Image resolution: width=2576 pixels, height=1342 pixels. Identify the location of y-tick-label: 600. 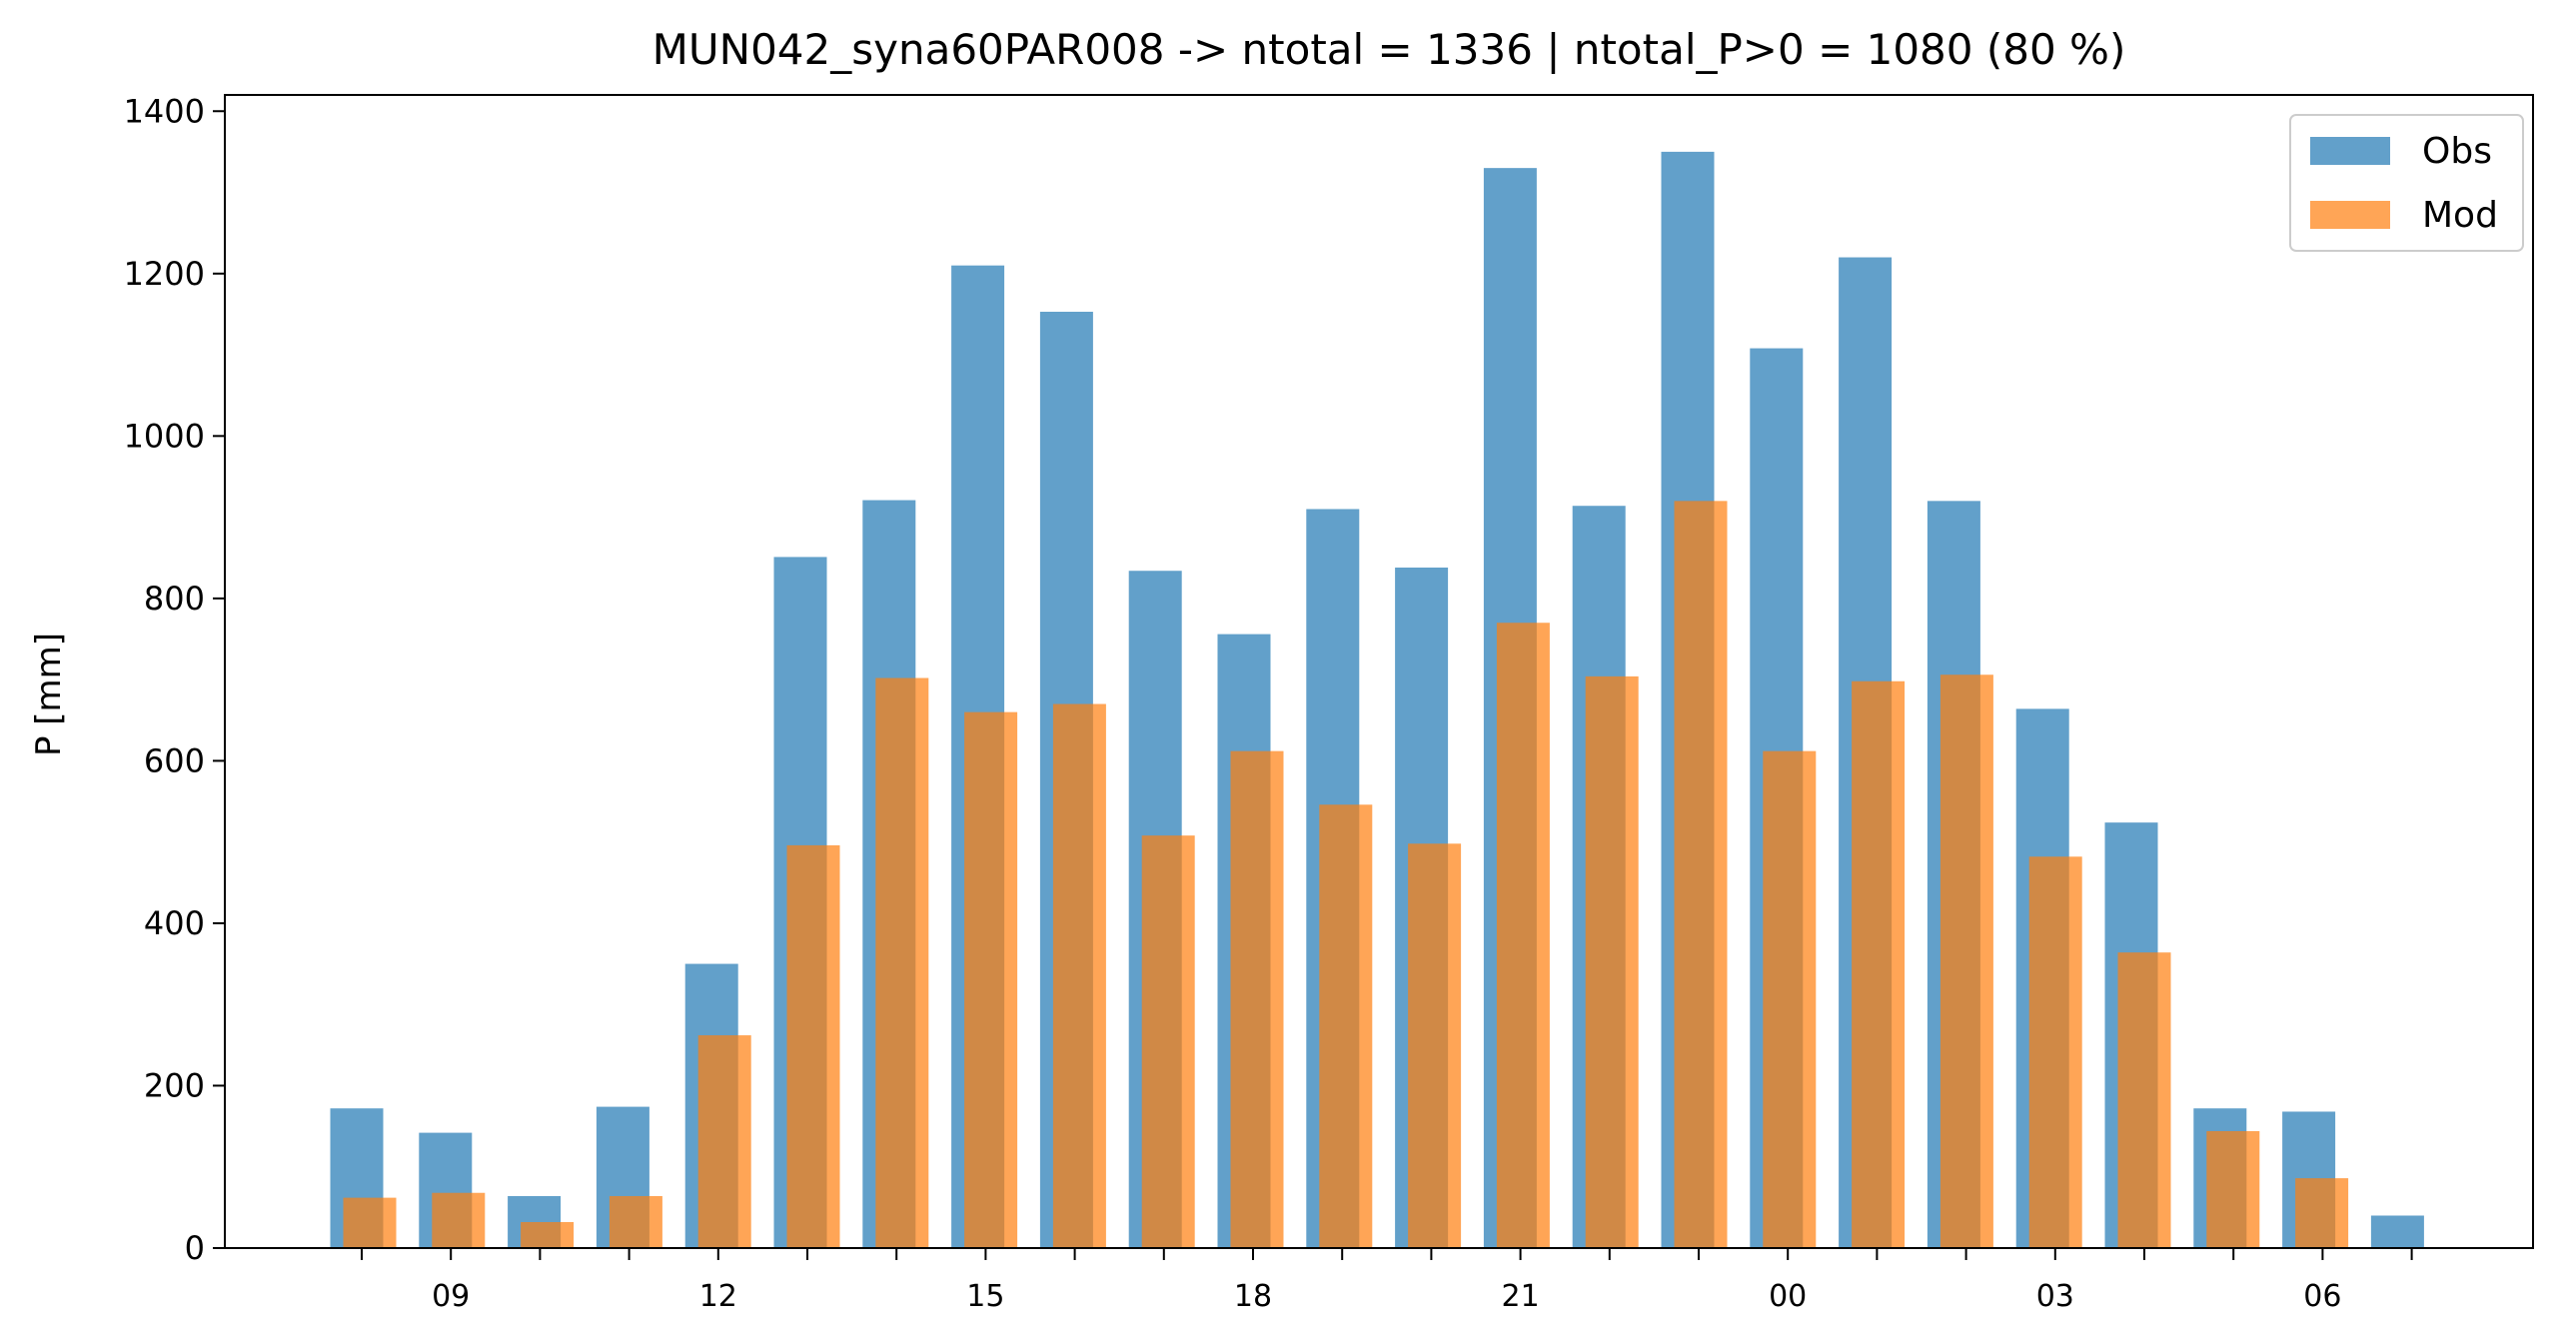
(174, 760).